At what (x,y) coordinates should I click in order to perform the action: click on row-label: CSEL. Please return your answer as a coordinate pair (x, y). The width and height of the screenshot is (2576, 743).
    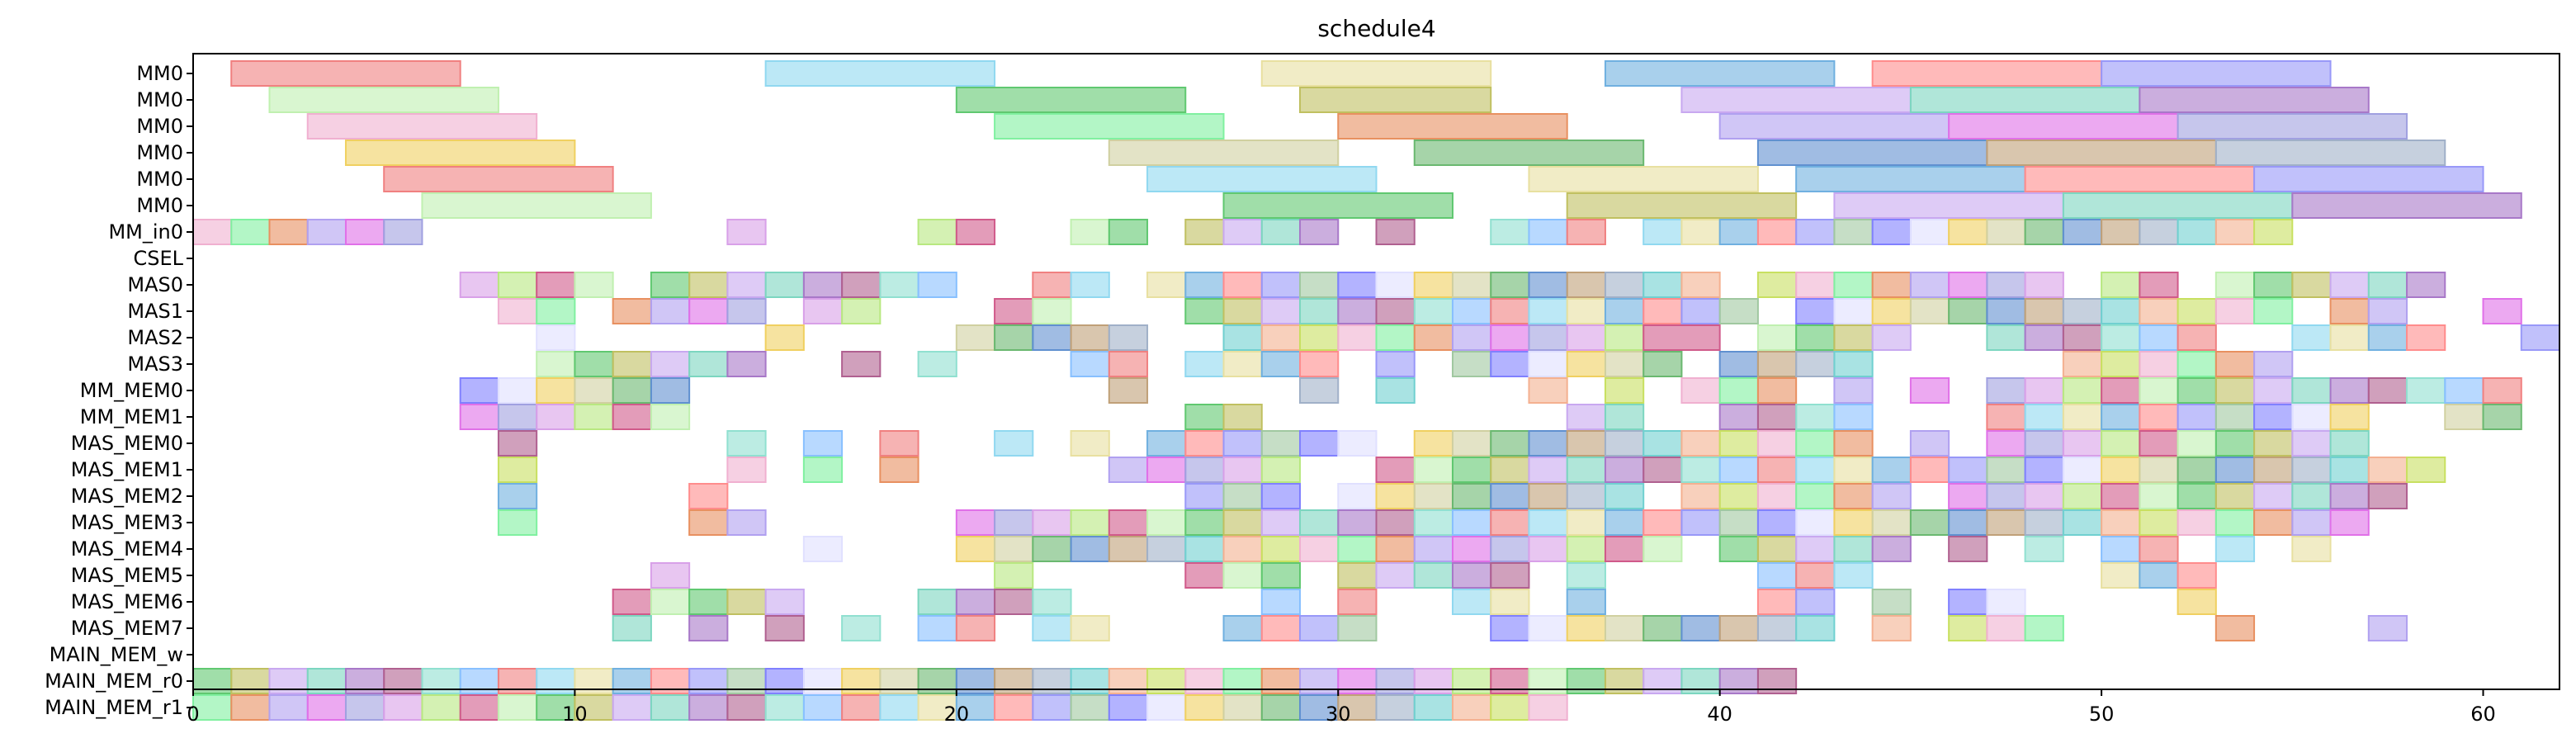
    Looking at the image, I should click on (158, 259).